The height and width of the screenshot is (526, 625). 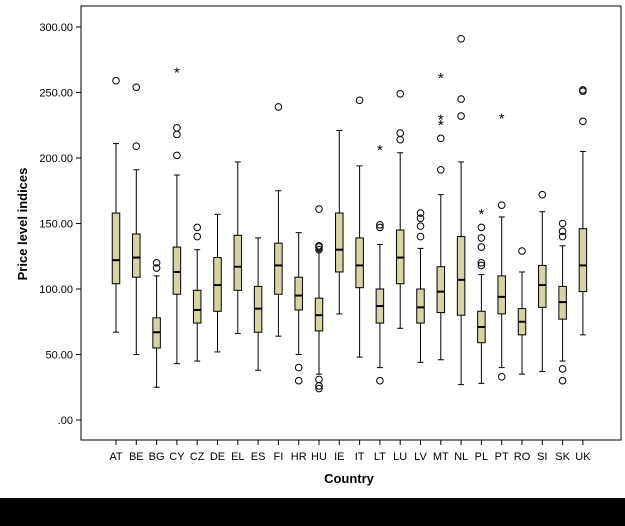 I want to click on x-tick-label: ES, so click(x=258, y=457).